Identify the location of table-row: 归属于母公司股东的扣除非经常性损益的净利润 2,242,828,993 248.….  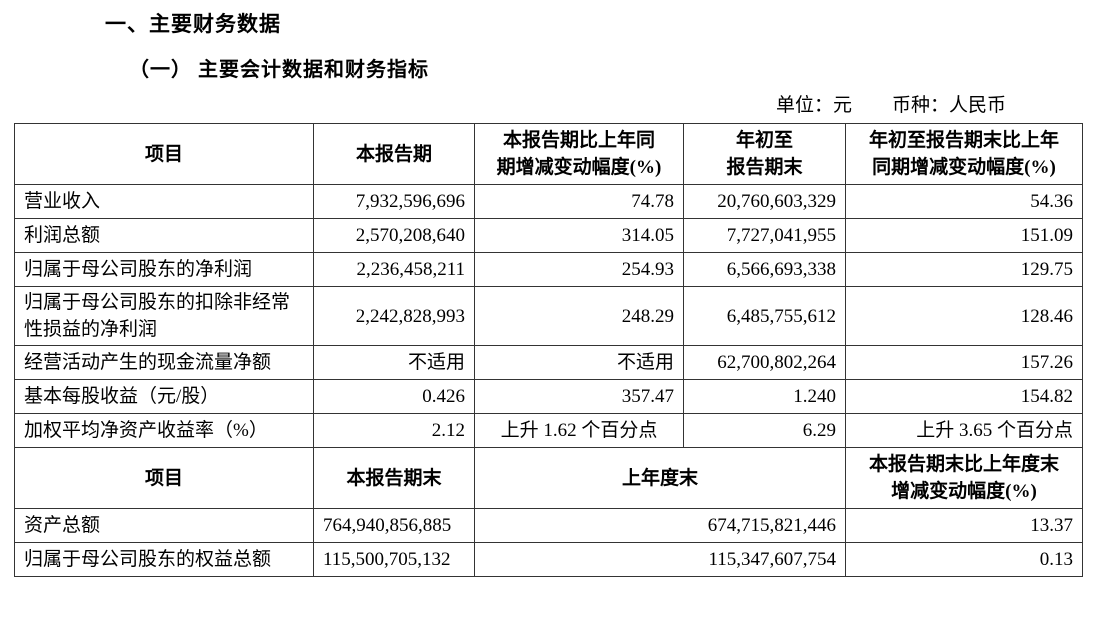
(548, 316).